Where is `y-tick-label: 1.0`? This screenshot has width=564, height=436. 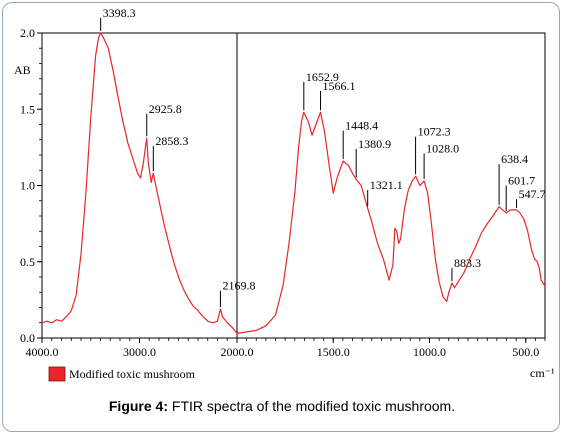
y-tick-label: 1.0 is located at coordinates (27, 186).